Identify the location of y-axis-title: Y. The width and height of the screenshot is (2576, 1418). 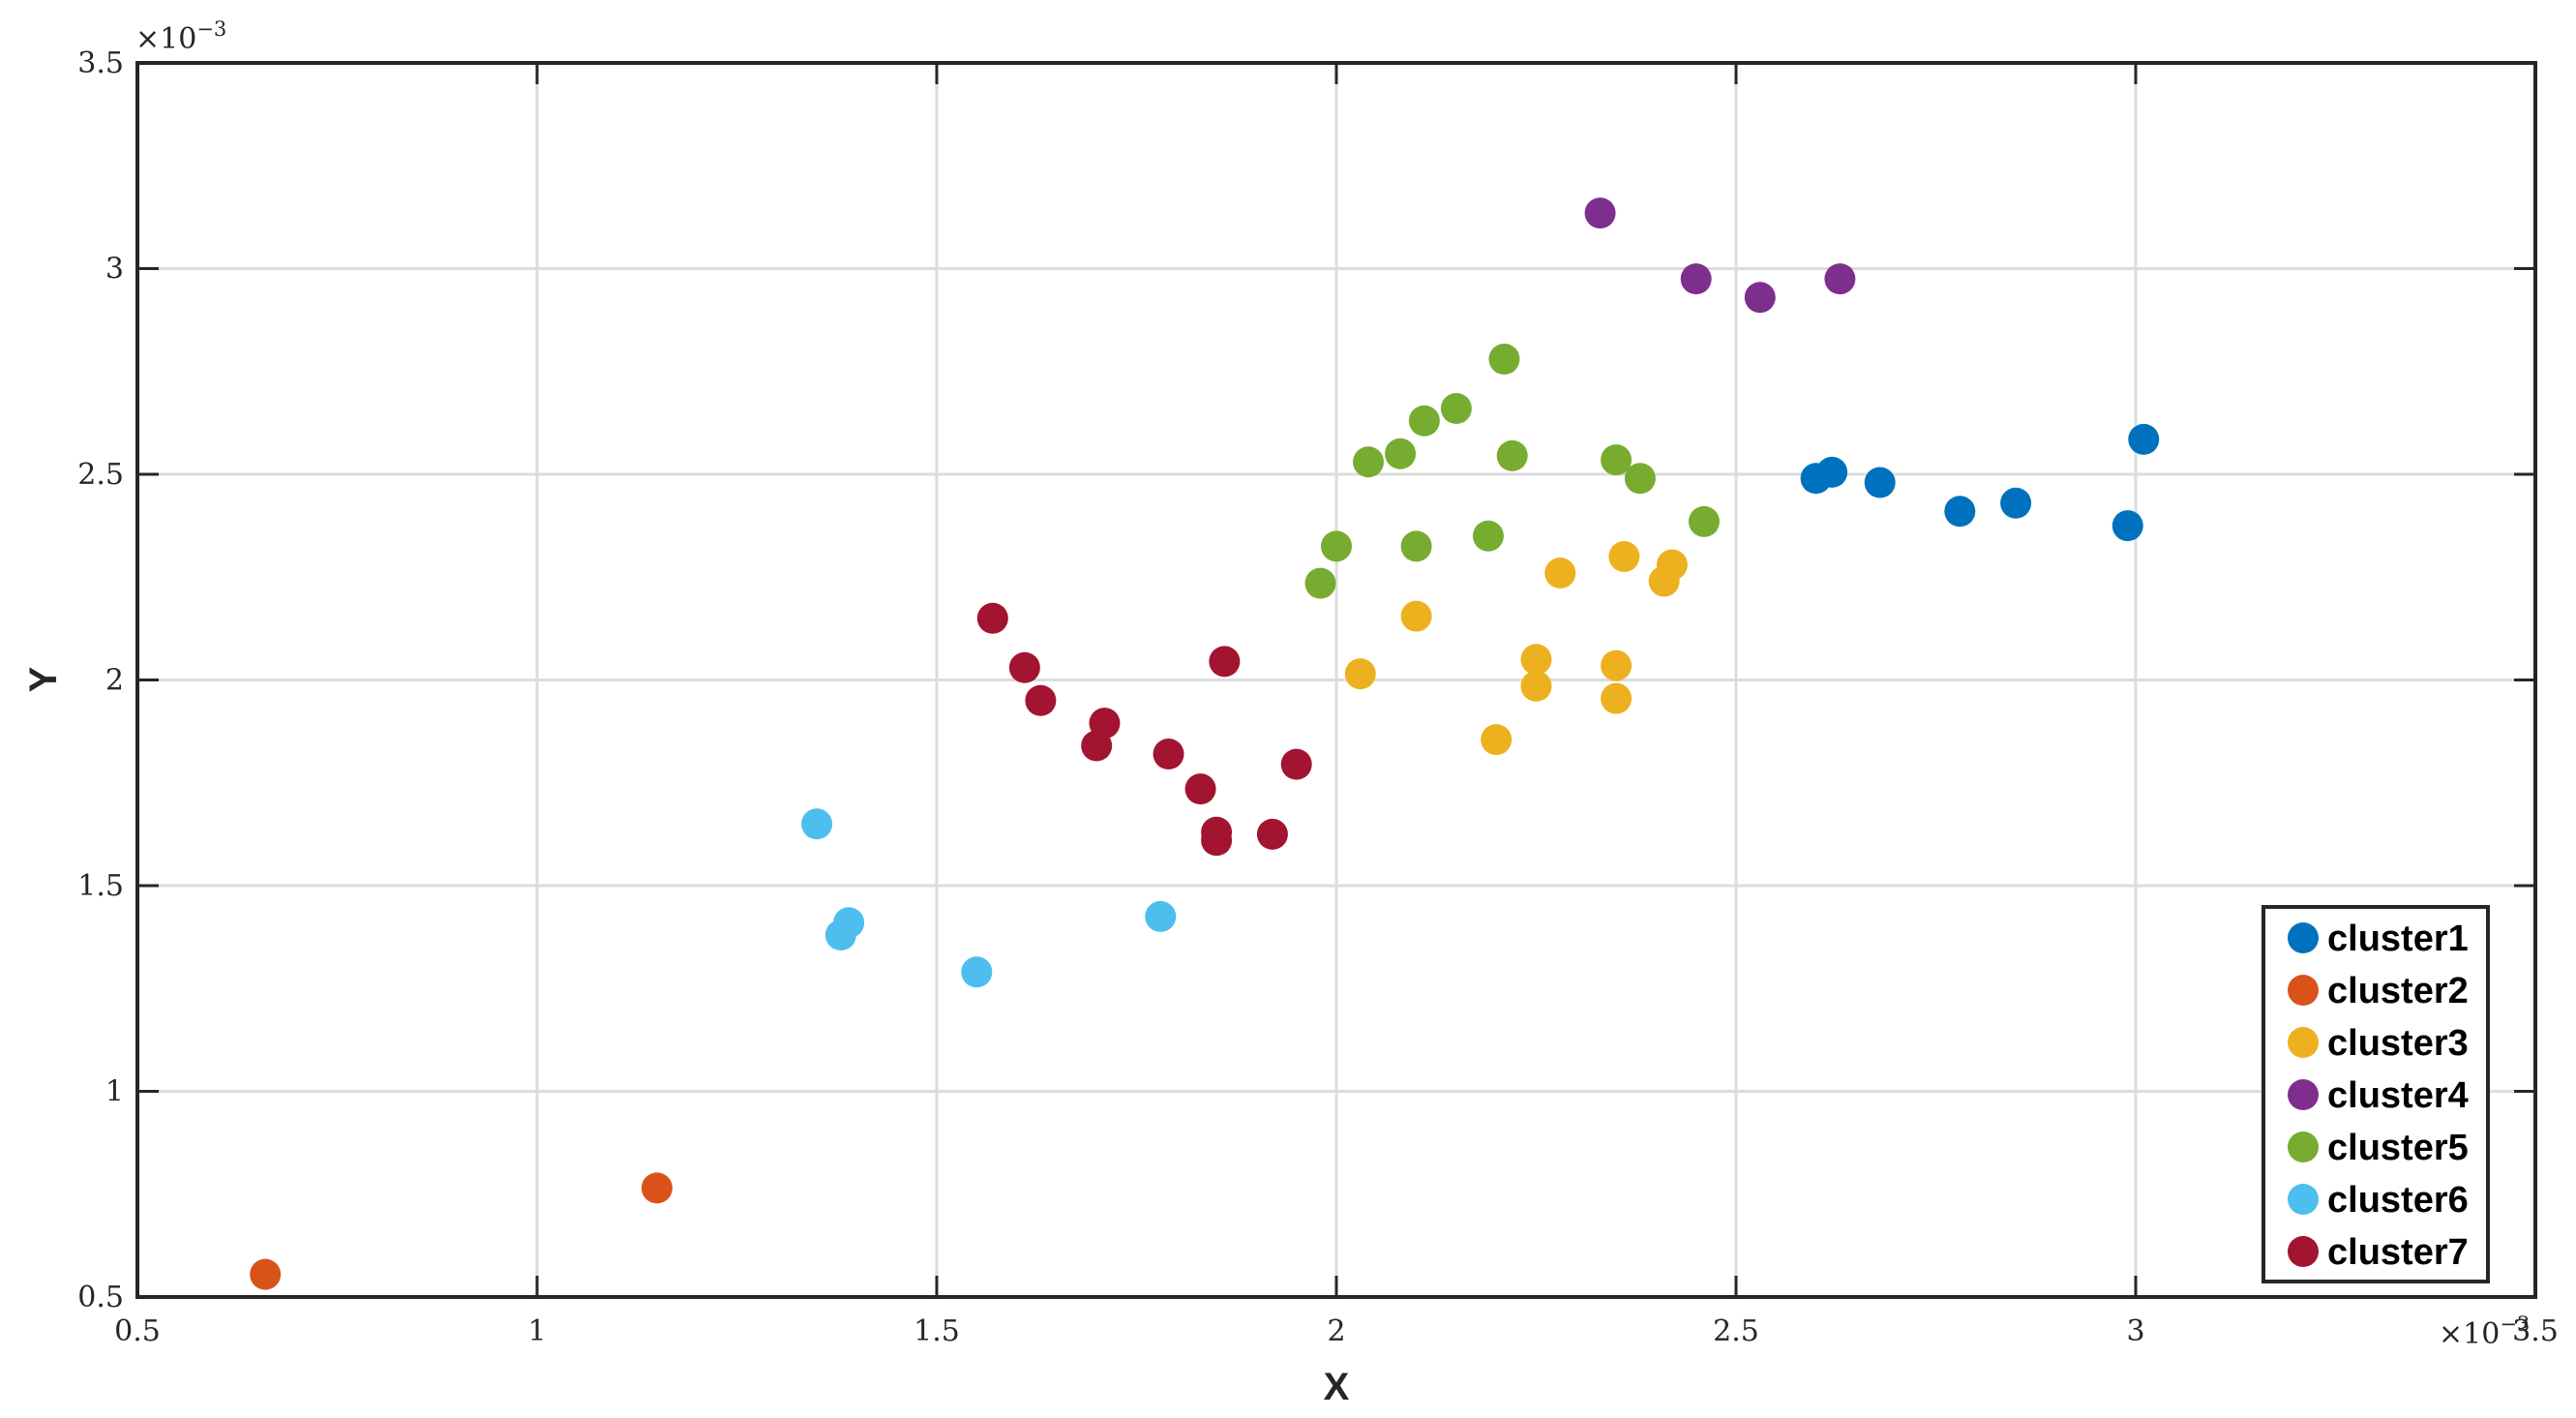
(43, 679).